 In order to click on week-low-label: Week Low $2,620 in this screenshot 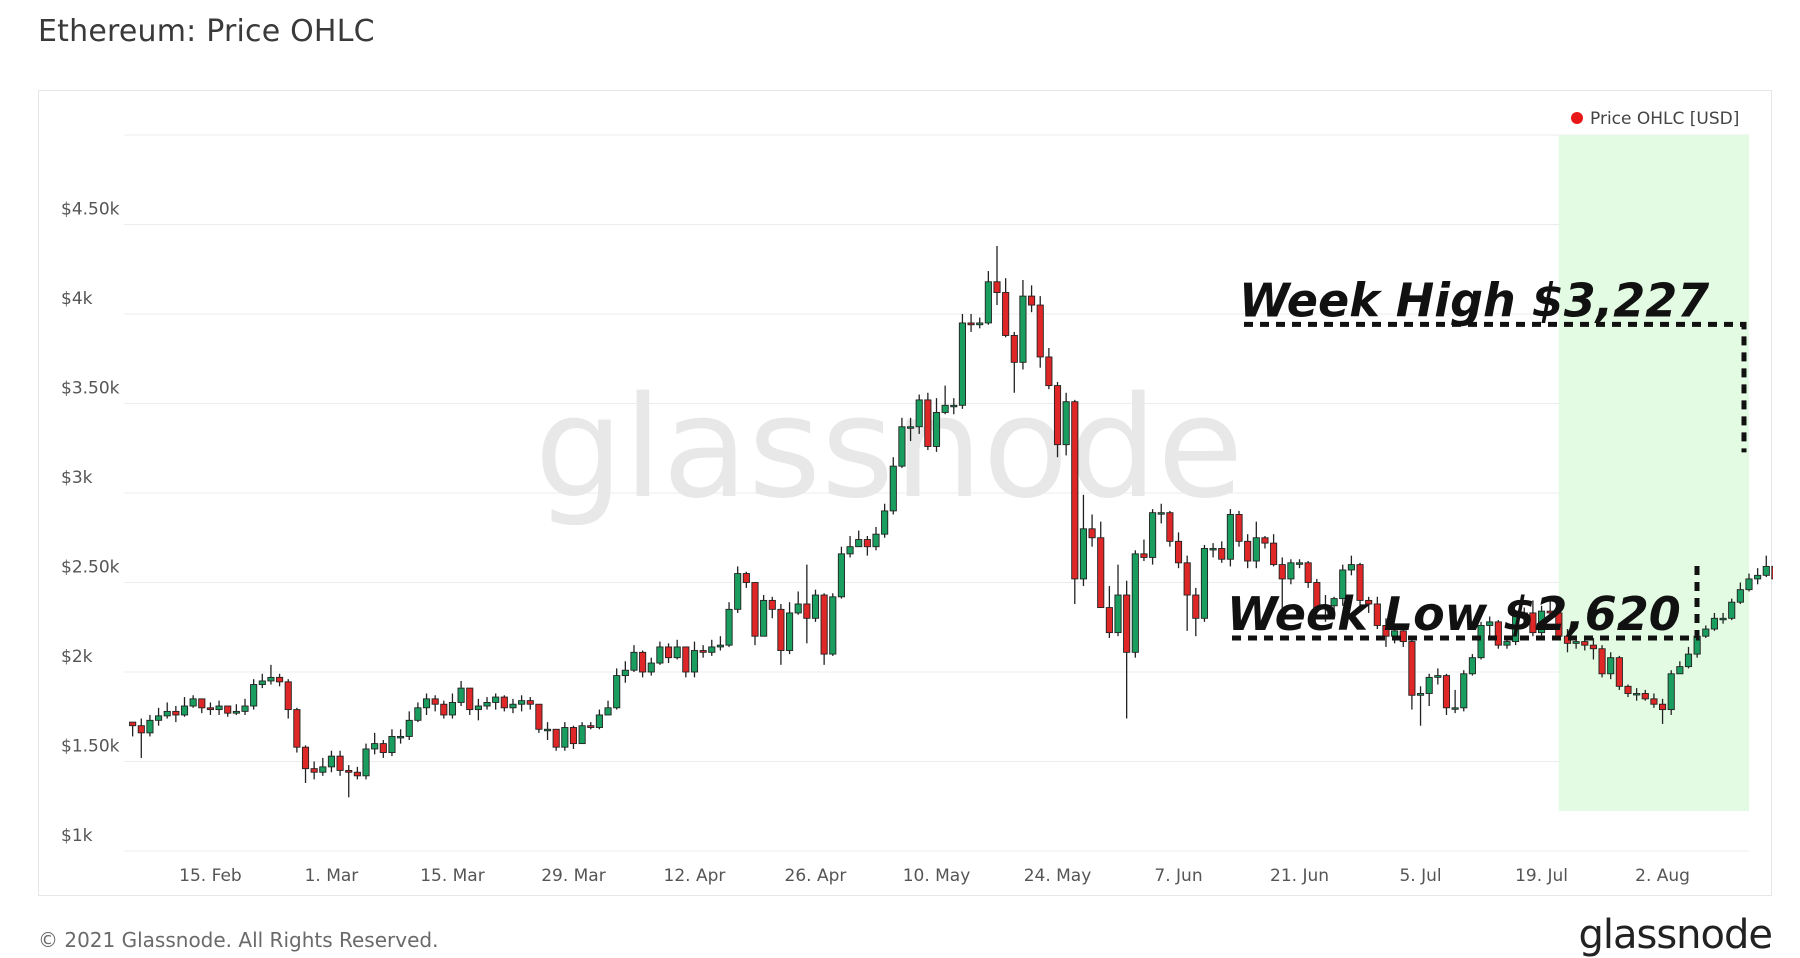, I will do `click(1454, 614)`.